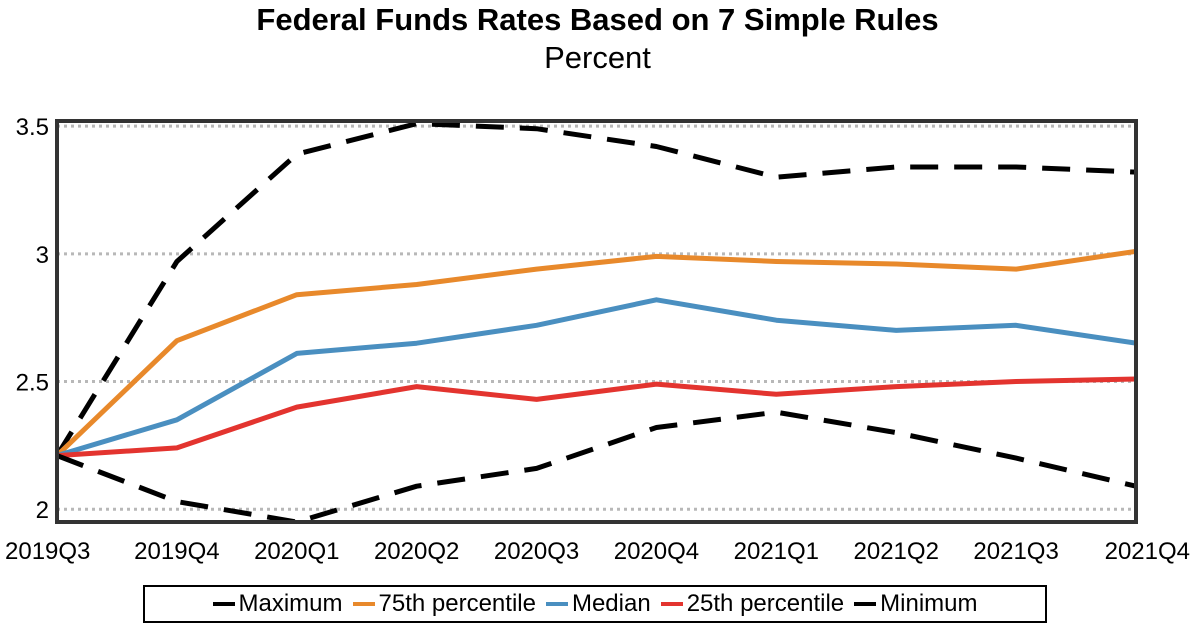 Image resolution: width=1195 pixels, height=627 pixels. Describe the element at coordinates (296, 551) in the screenshot. I see `x-tick-label-2: 2020Q1` at that location.